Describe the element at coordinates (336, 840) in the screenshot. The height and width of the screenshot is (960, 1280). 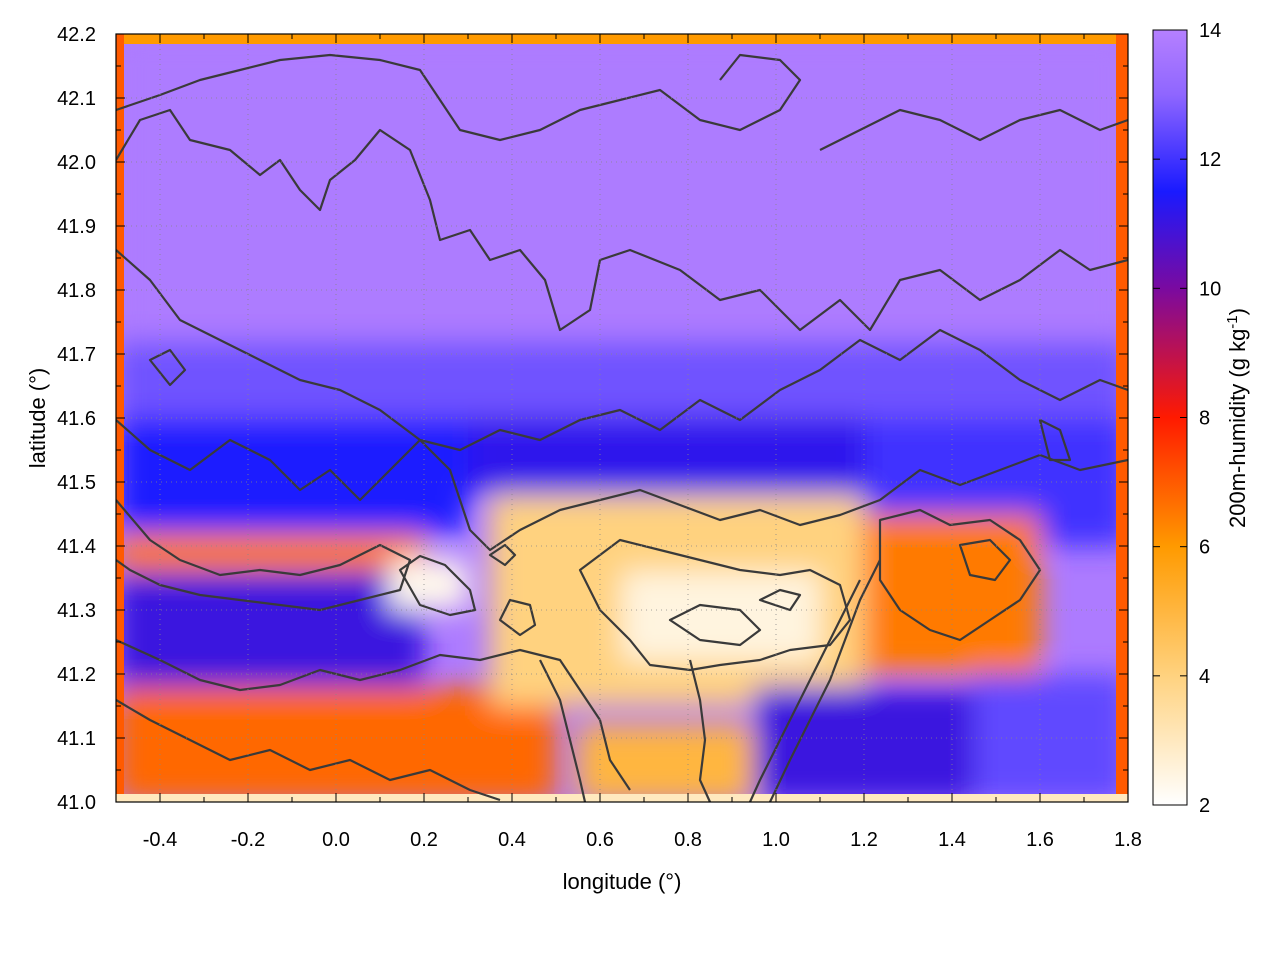
I see `x-tick-label: 0.0` at that location.